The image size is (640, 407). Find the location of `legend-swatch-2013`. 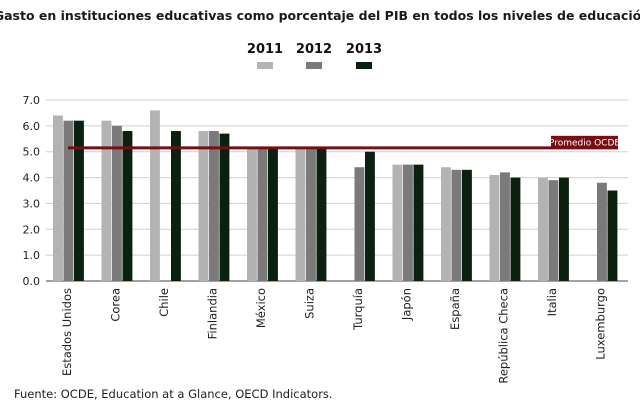

legend-swatch-2013 is located at coordinates (364, 65).